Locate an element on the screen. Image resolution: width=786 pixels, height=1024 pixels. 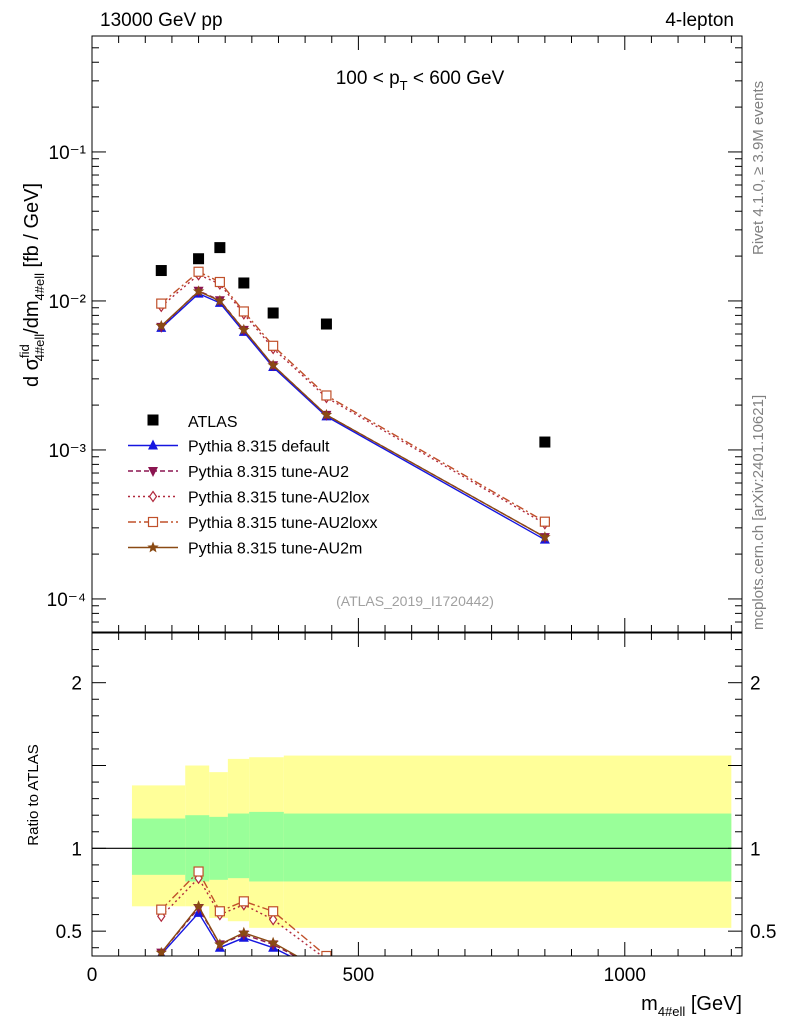
y-tick-label-ratio: 1 is located at coordinates (76, 849).